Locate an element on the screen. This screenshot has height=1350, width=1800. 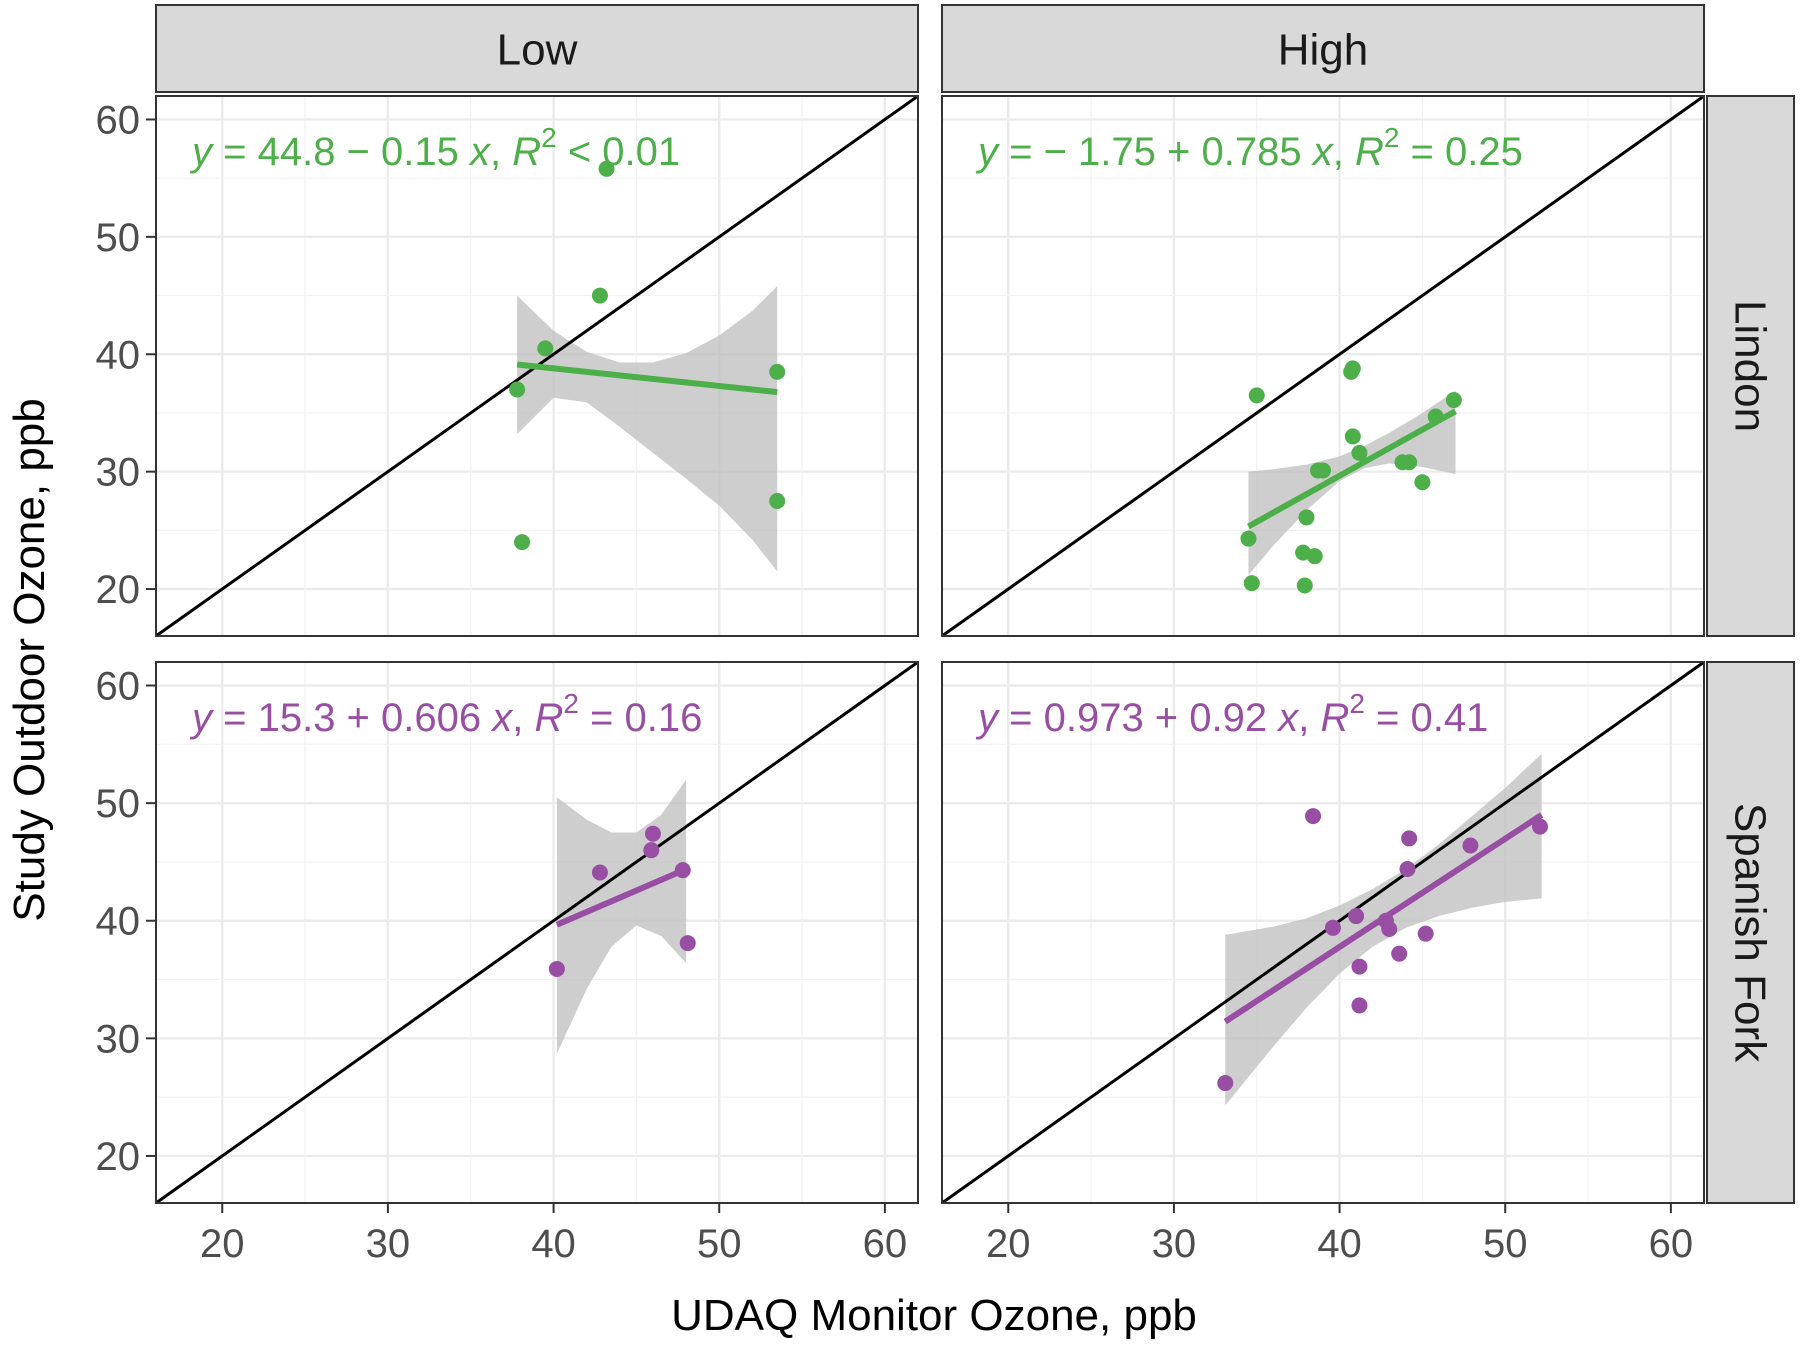
strip-right-label: Lindon is located at coordinates (1750, 366).